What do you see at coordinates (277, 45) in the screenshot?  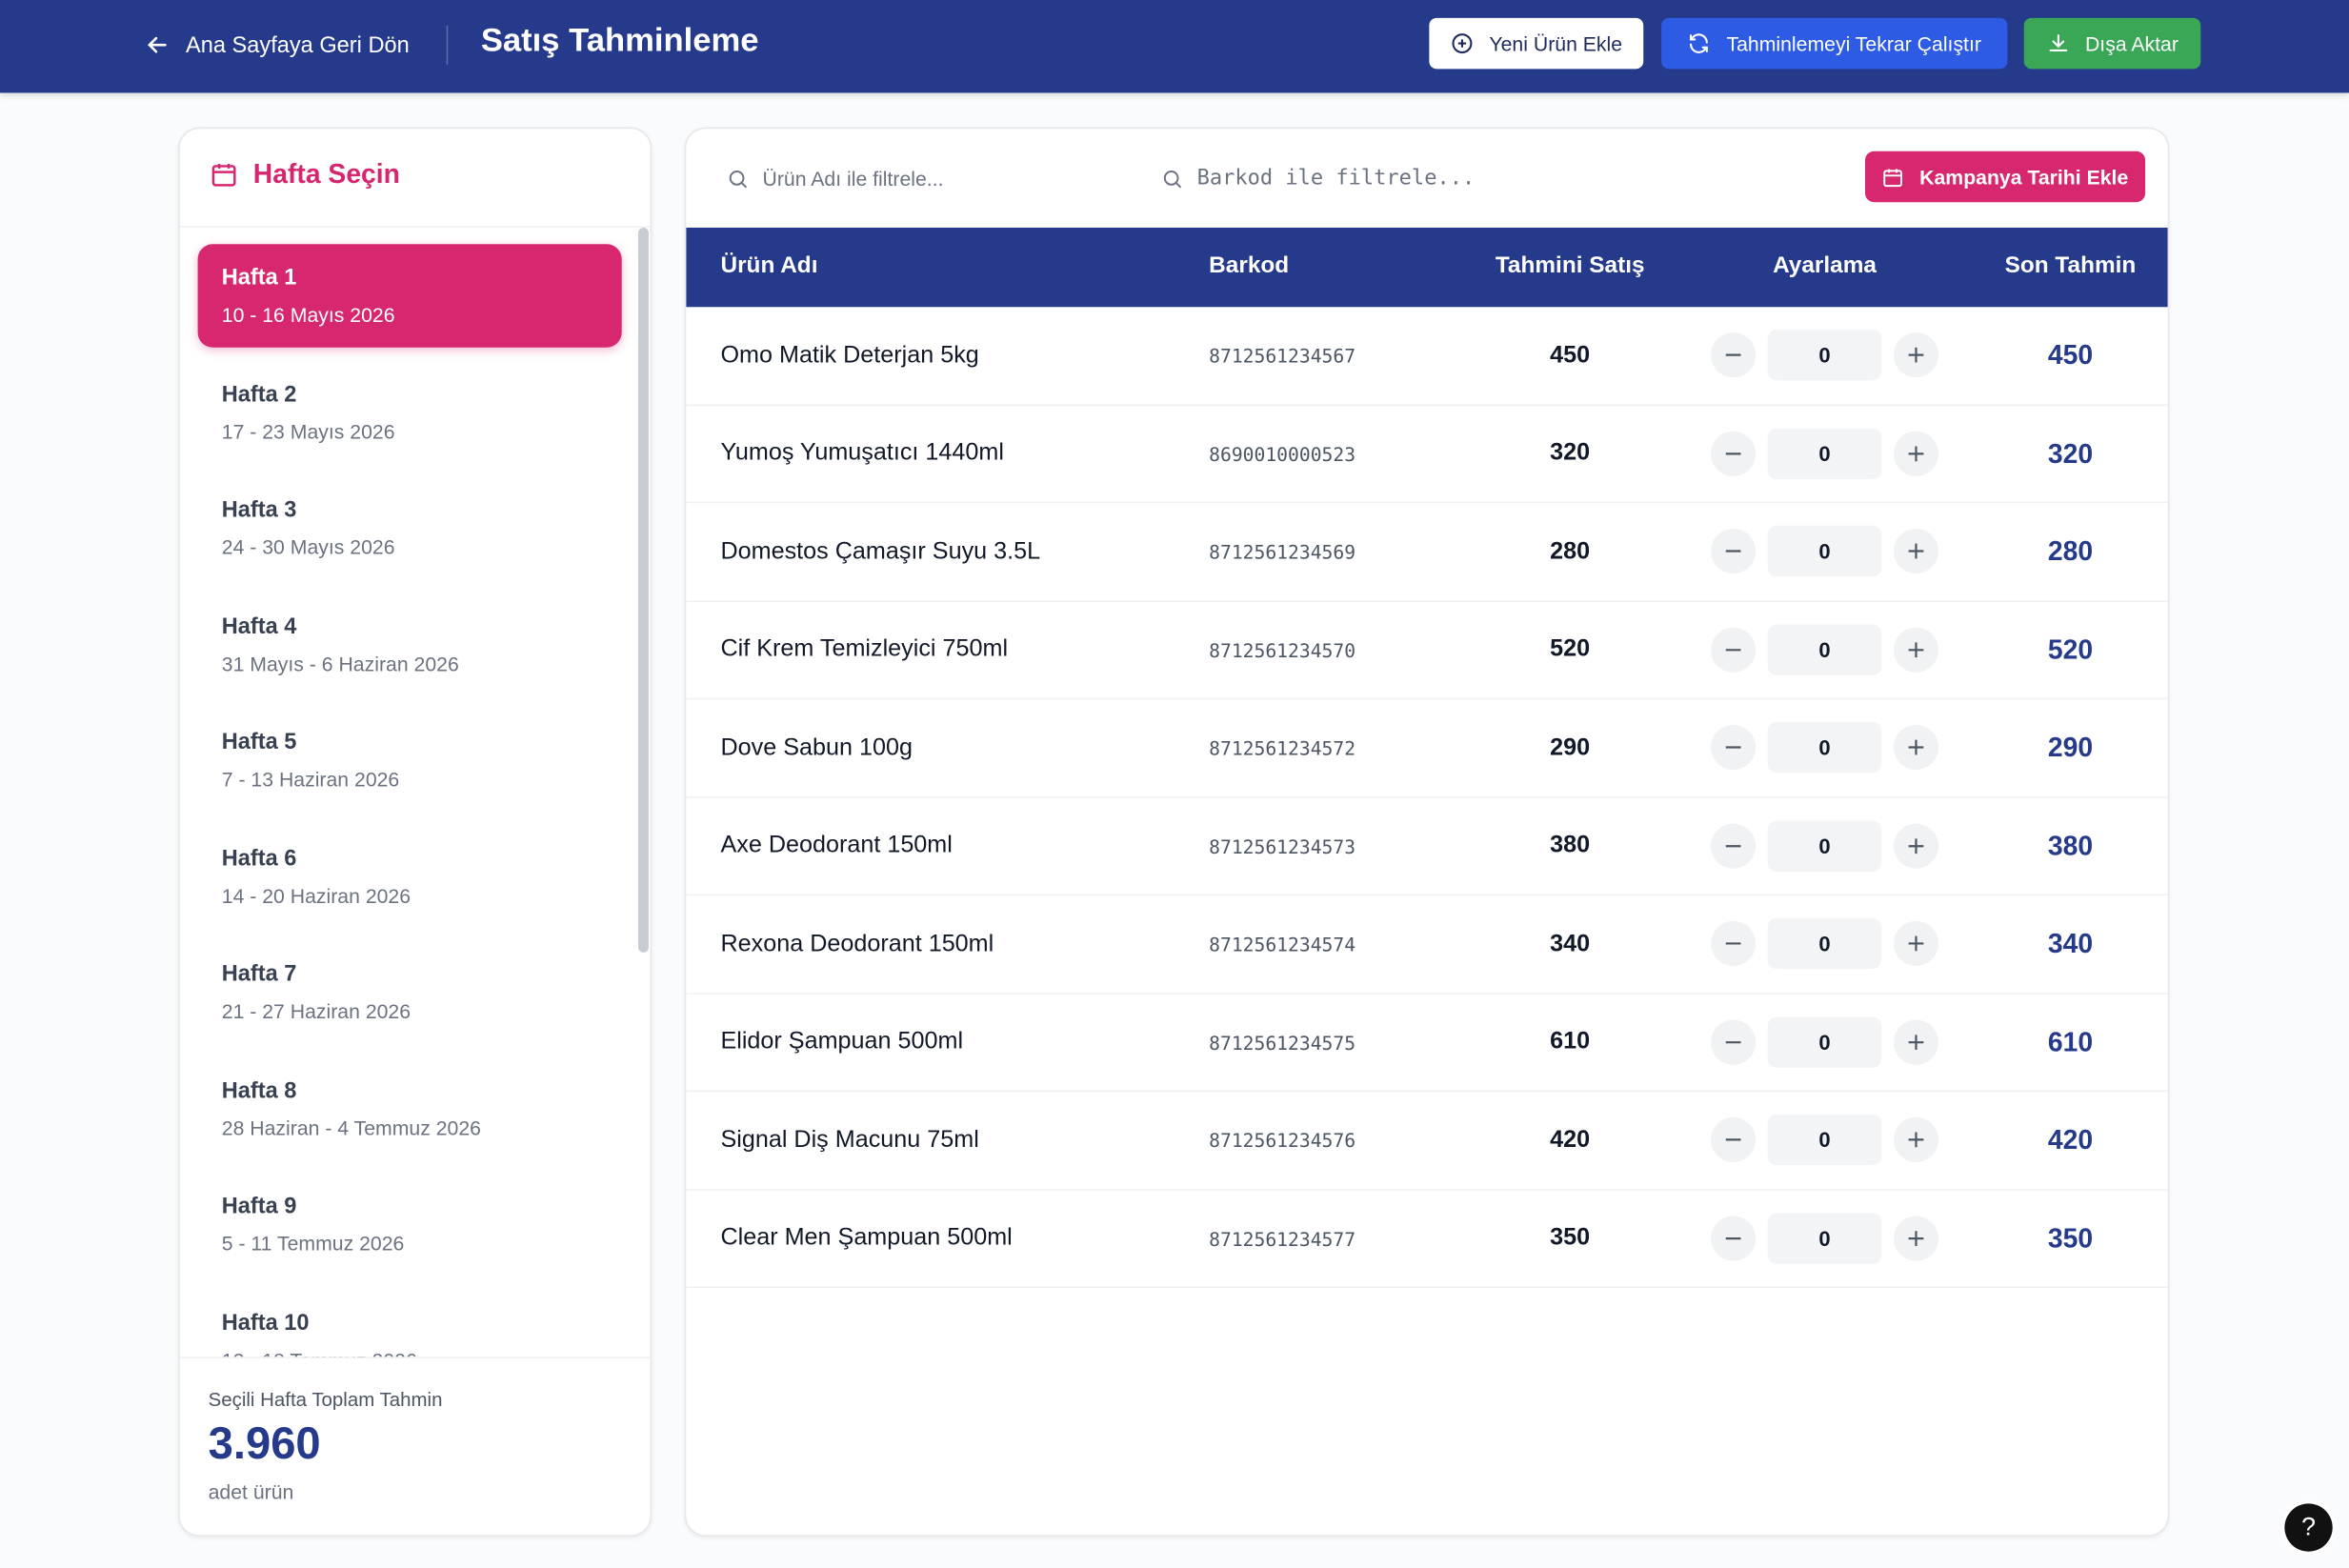 I see `back-button: Ana Sayfaya Geri Dön` at bounding box center [277, 45].